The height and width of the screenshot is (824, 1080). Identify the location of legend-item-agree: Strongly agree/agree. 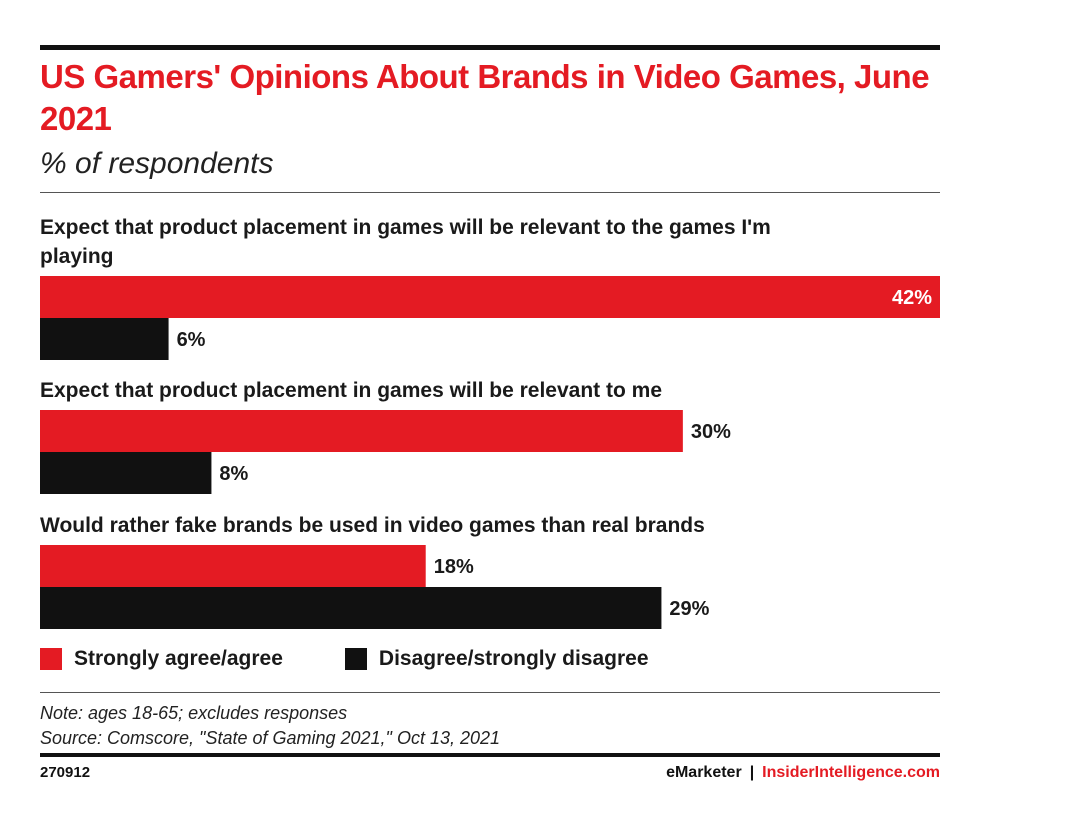
(161, 659).